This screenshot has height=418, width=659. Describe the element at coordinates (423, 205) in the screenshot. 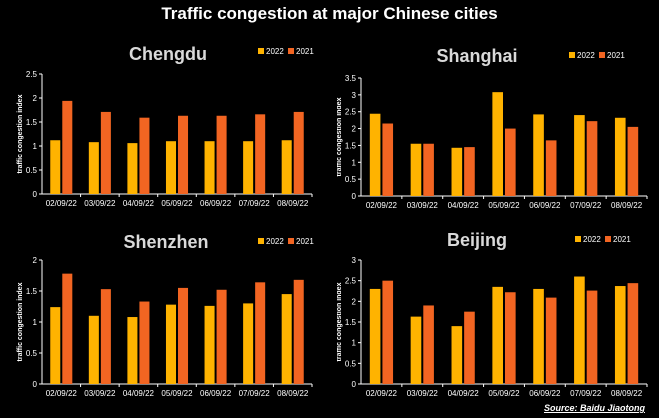

I see `shanghai-x-tick-label: 03/09/22` at that location.